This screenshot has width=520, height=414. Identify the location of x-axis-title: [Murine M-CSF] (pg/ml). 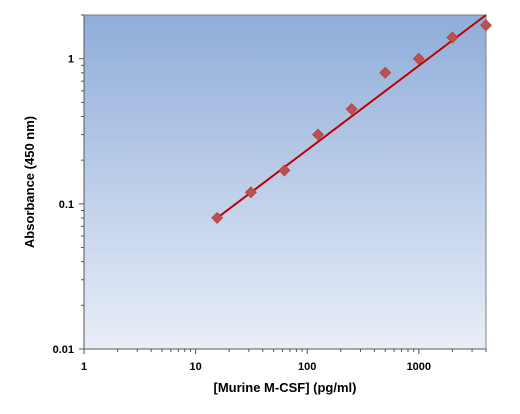
(285, 387).